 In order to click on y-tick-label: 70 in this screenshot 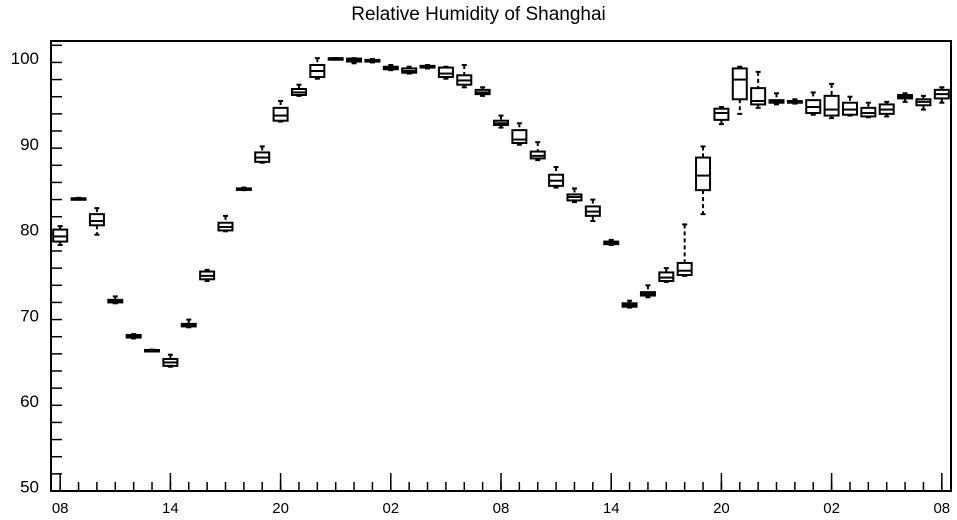, I will do `click(29, 315)`.